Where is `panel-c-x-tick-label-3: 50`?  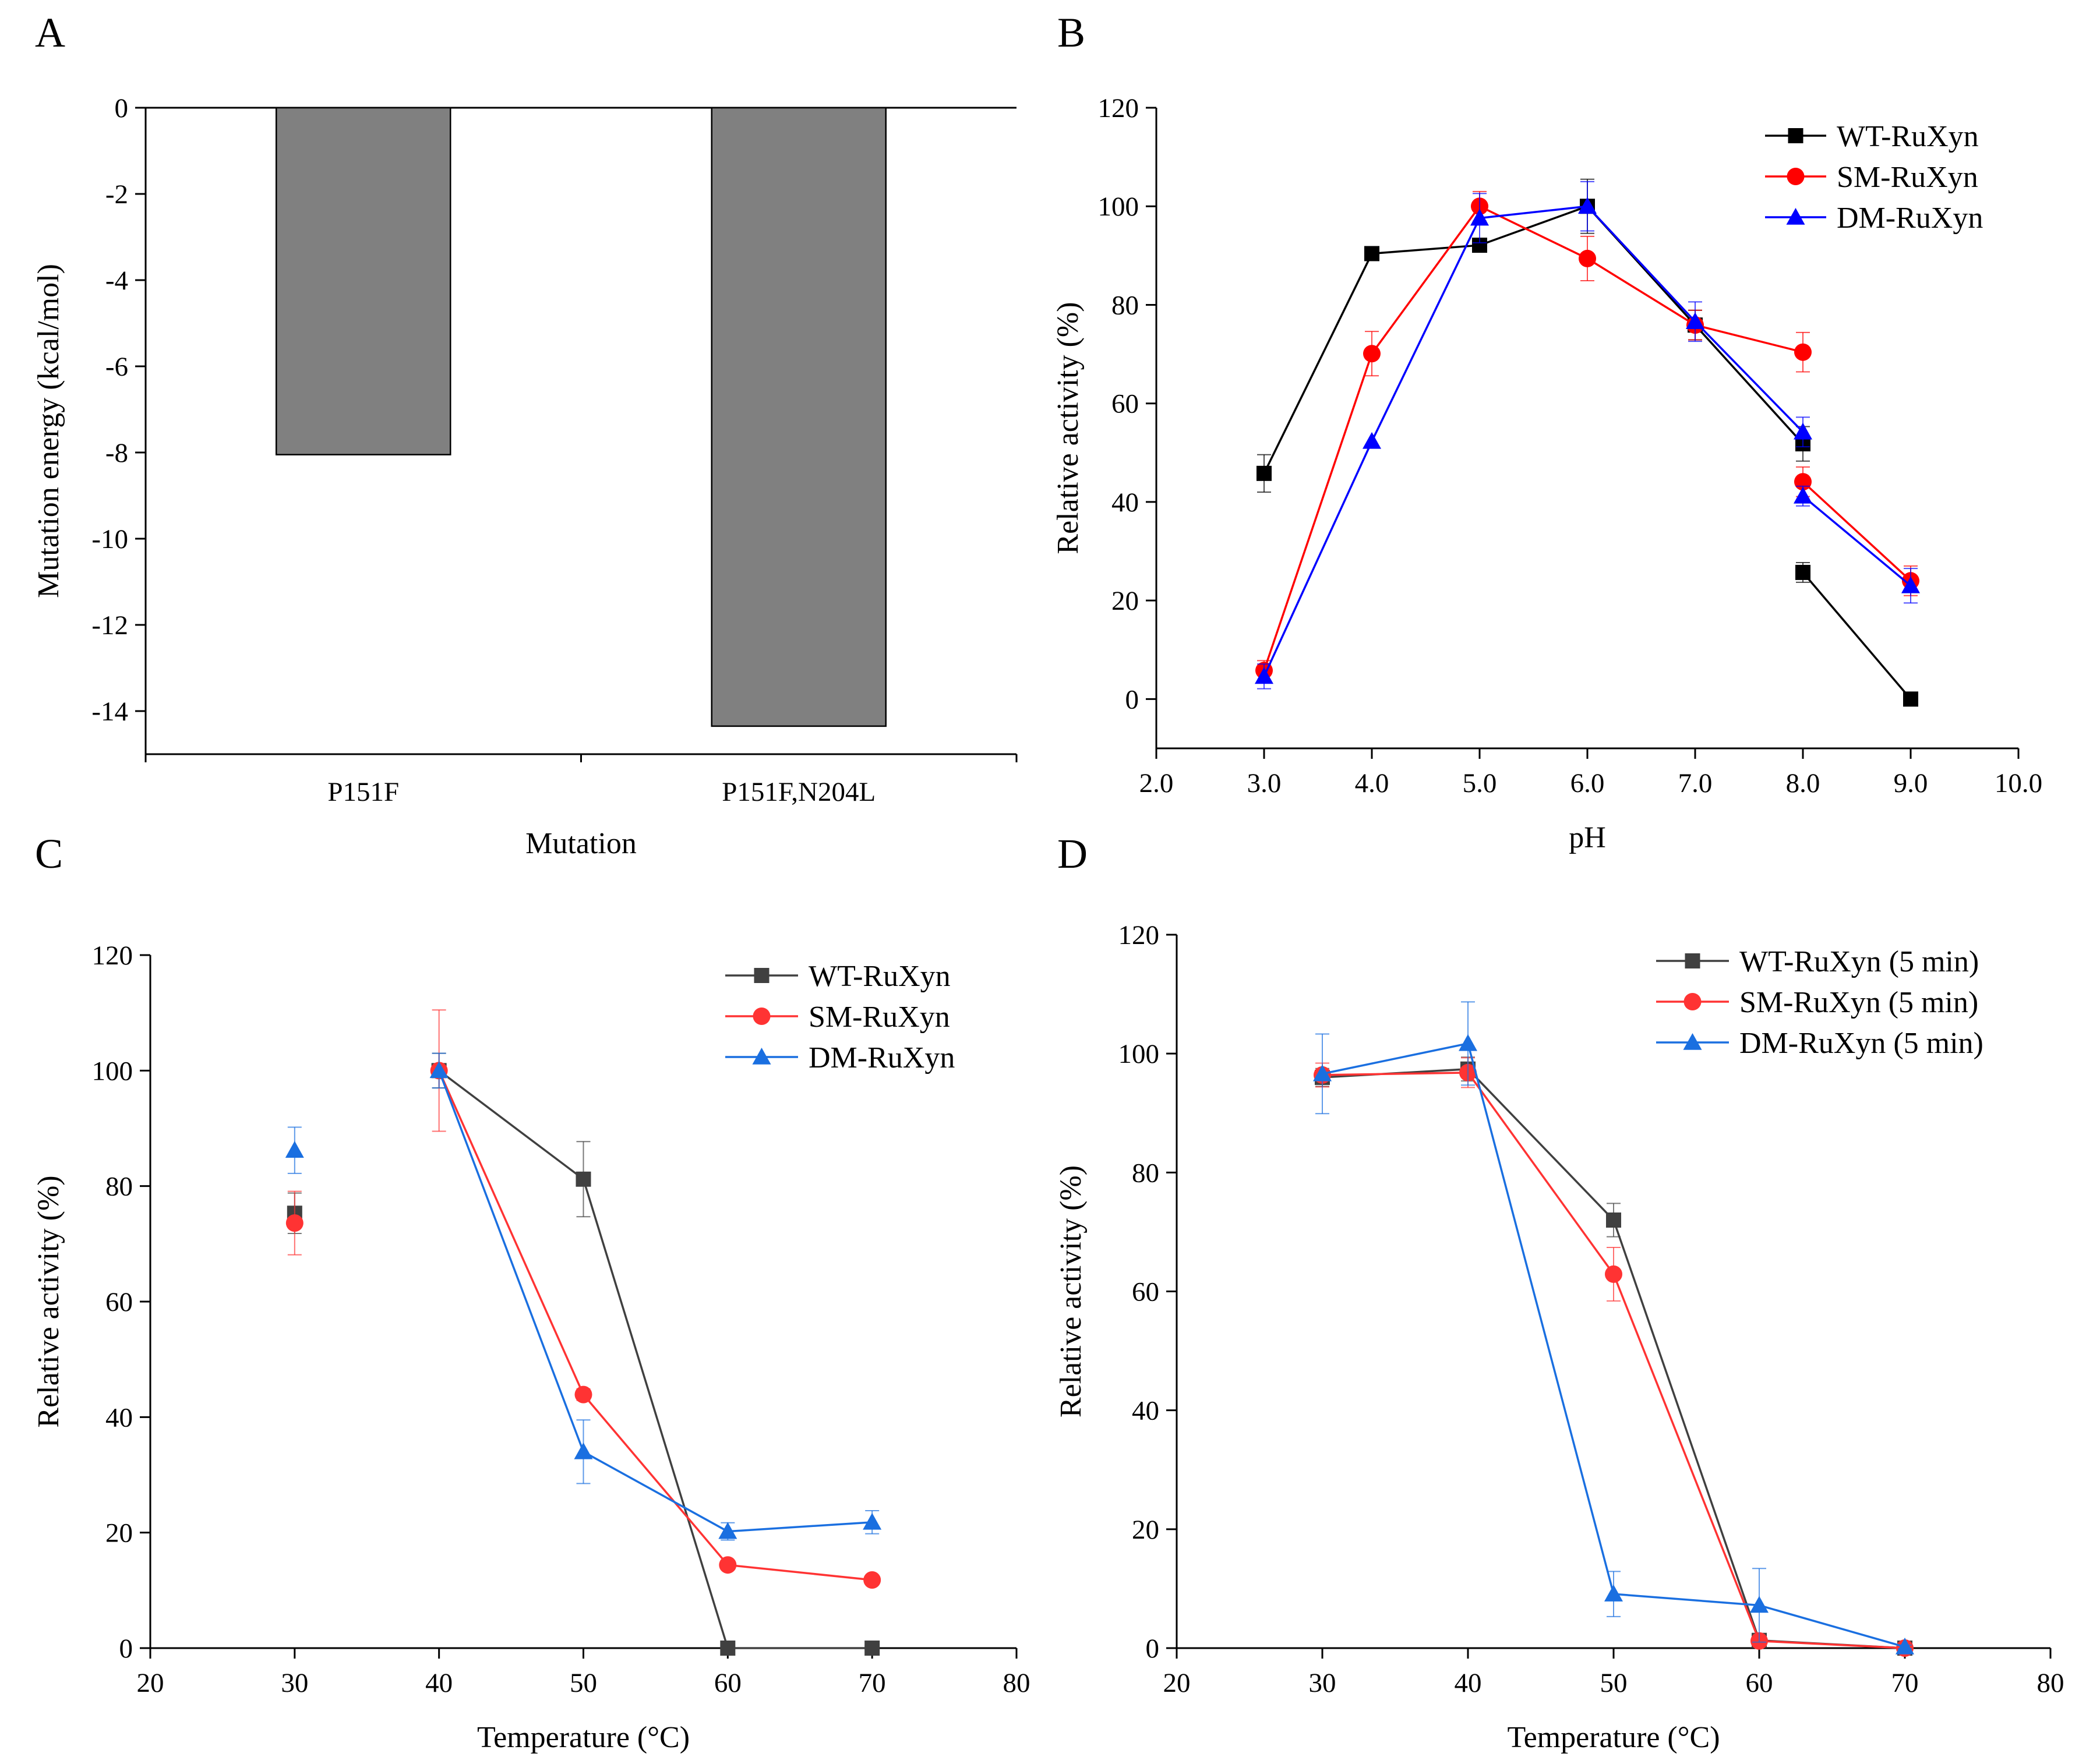
panel-c-x-tick-label-3: 50 is located at coordinates (583, 1683).